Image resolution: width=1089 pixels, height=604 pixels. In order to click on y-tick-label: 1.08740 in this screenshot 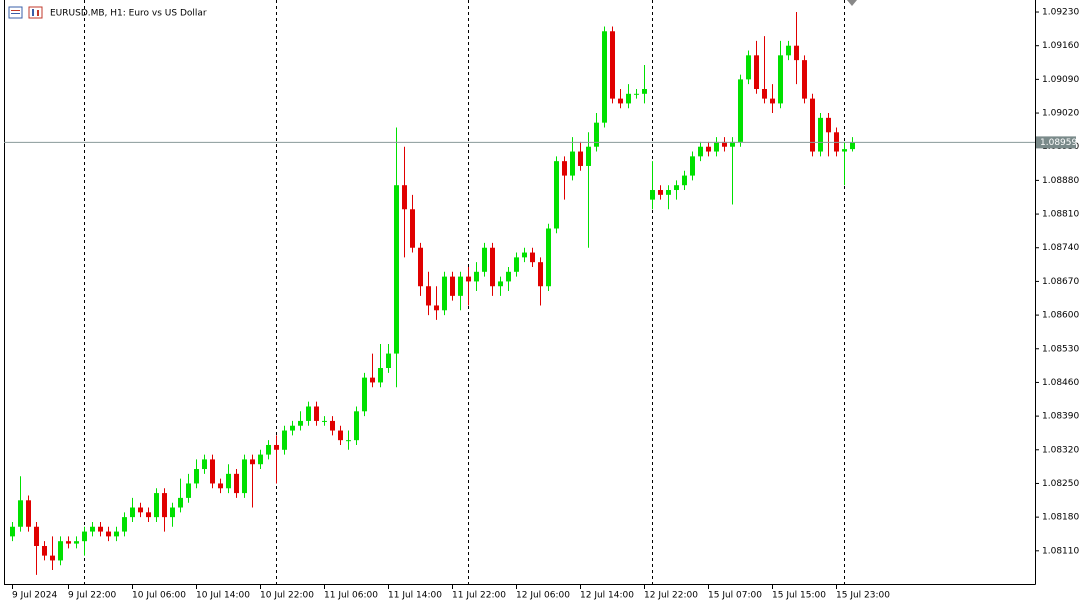, I will do `click(1060, 248)`.